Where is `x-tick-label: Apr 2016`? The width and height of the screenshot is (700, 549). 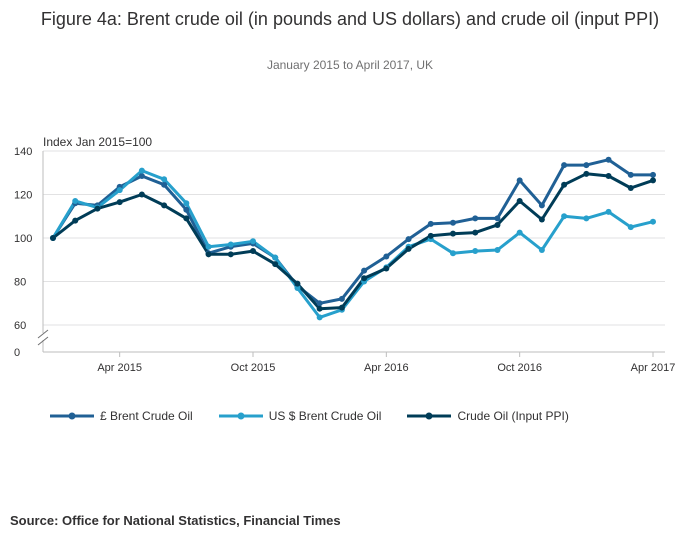
x-tick-label: Apr 2016 is located at coordinates (386, 368).